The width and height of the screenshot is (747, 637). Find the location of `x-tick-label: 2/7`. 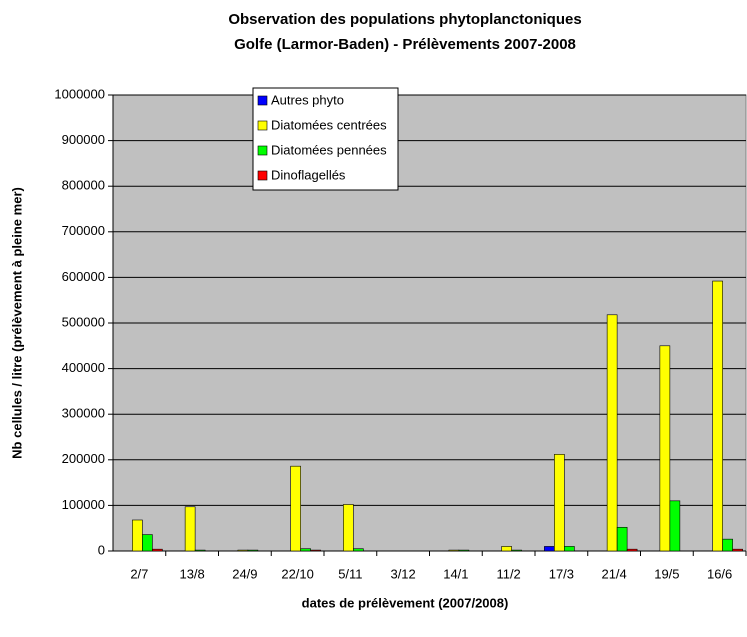

x-tick-label: 2/7 is located at coordinates (139, 573).